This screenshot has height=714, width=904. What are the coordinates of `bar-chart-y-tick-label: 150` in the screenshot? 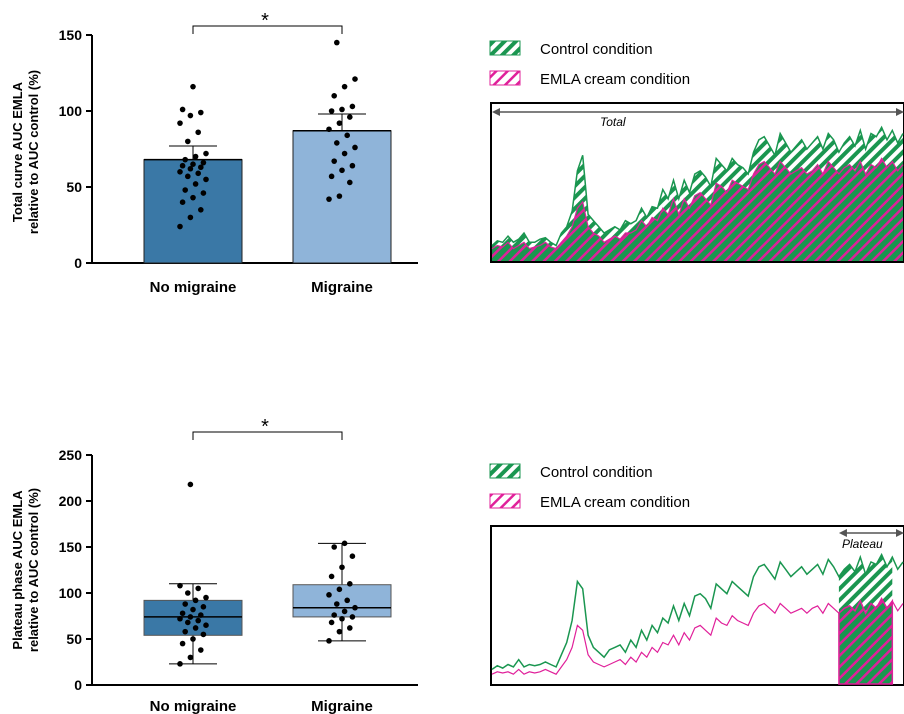 It's located at (71, 35).